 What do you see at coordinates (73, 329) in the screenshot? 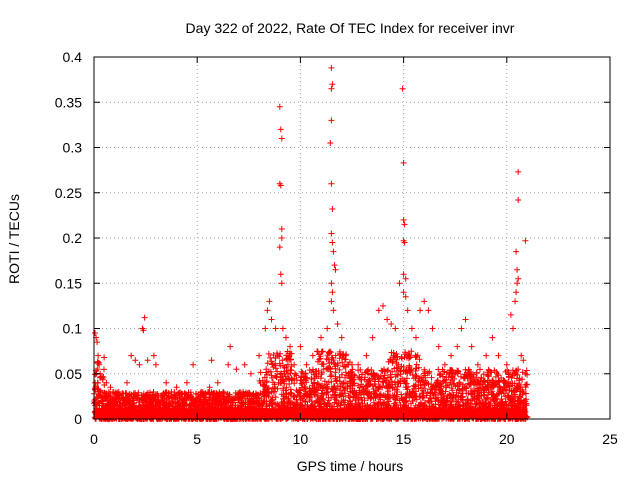
I see `y-tick-label: 0.1` at bounding box center [73, 329].